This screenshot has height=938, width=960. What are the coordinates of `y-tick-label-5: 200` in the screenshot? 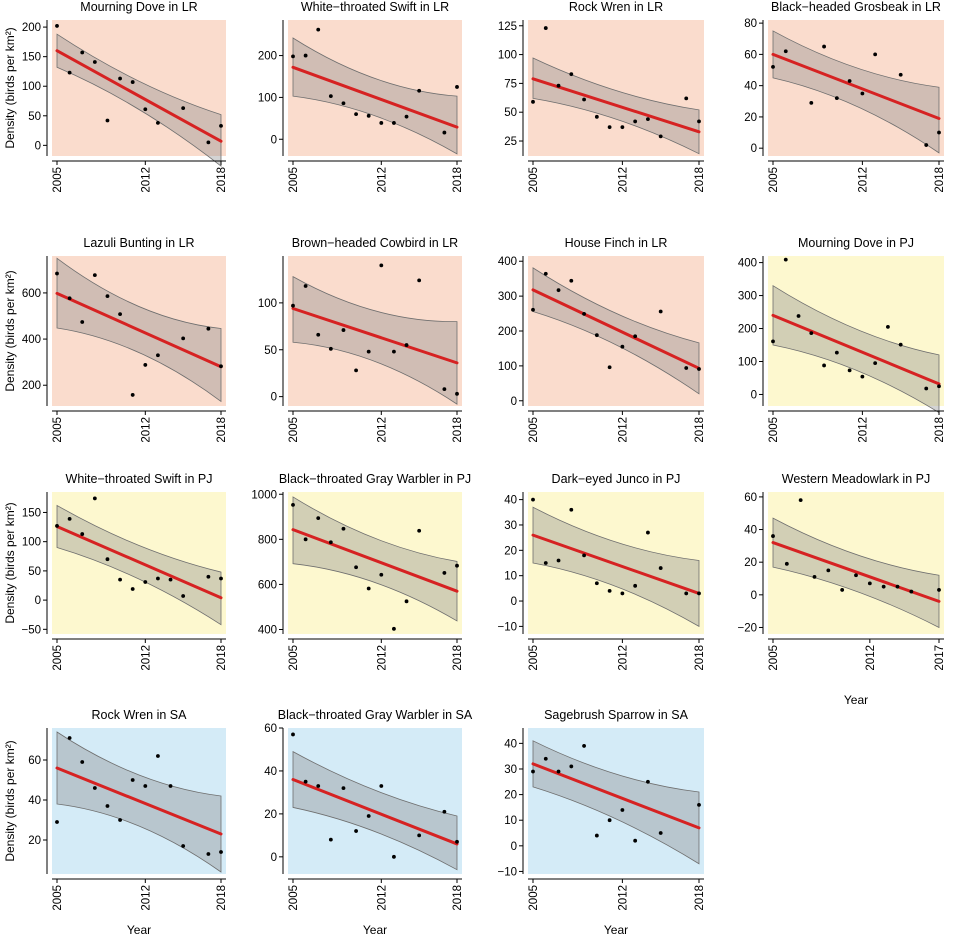 It's located at (31, 386).